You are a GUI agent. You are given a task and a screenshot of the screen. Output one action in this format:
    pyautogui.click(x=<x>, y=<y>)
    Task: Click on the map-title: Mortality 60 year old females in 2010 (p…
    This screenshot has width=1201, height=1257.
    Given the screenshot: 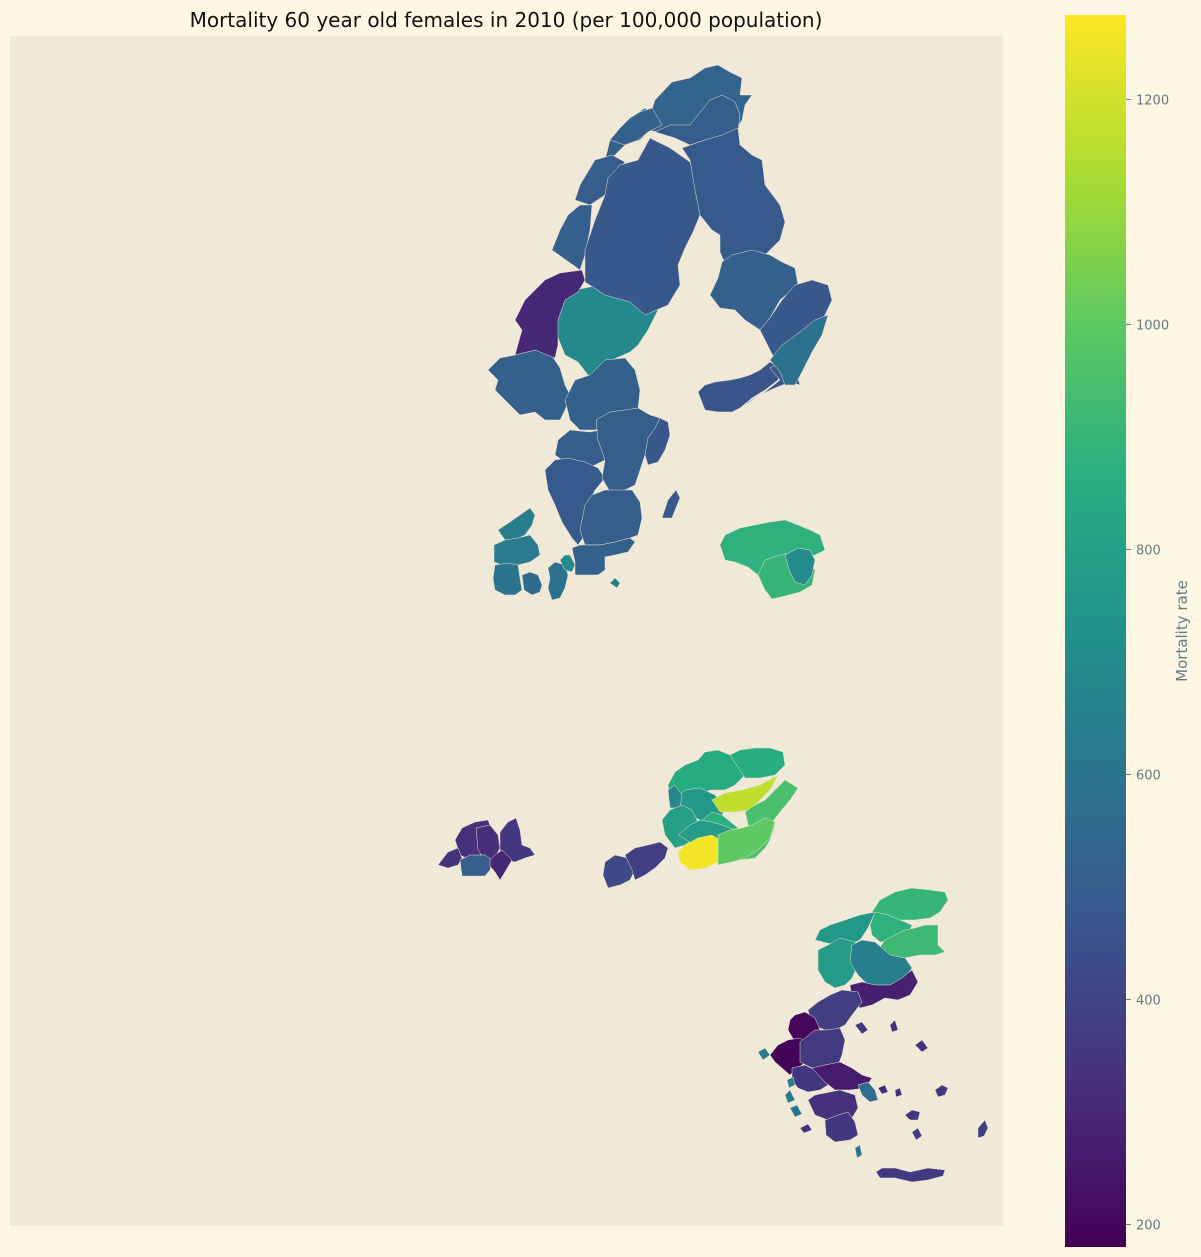 What is the action you would take?
    pyautogui.click(x=506, y=20)
    